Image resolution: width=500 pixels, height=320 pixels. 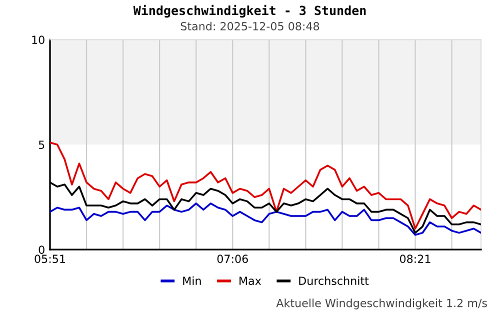 What do you see at coordinates (415, 259) in the screenshot?
I see `x-tick-label: 08:21` at bounding box center [415, 259].